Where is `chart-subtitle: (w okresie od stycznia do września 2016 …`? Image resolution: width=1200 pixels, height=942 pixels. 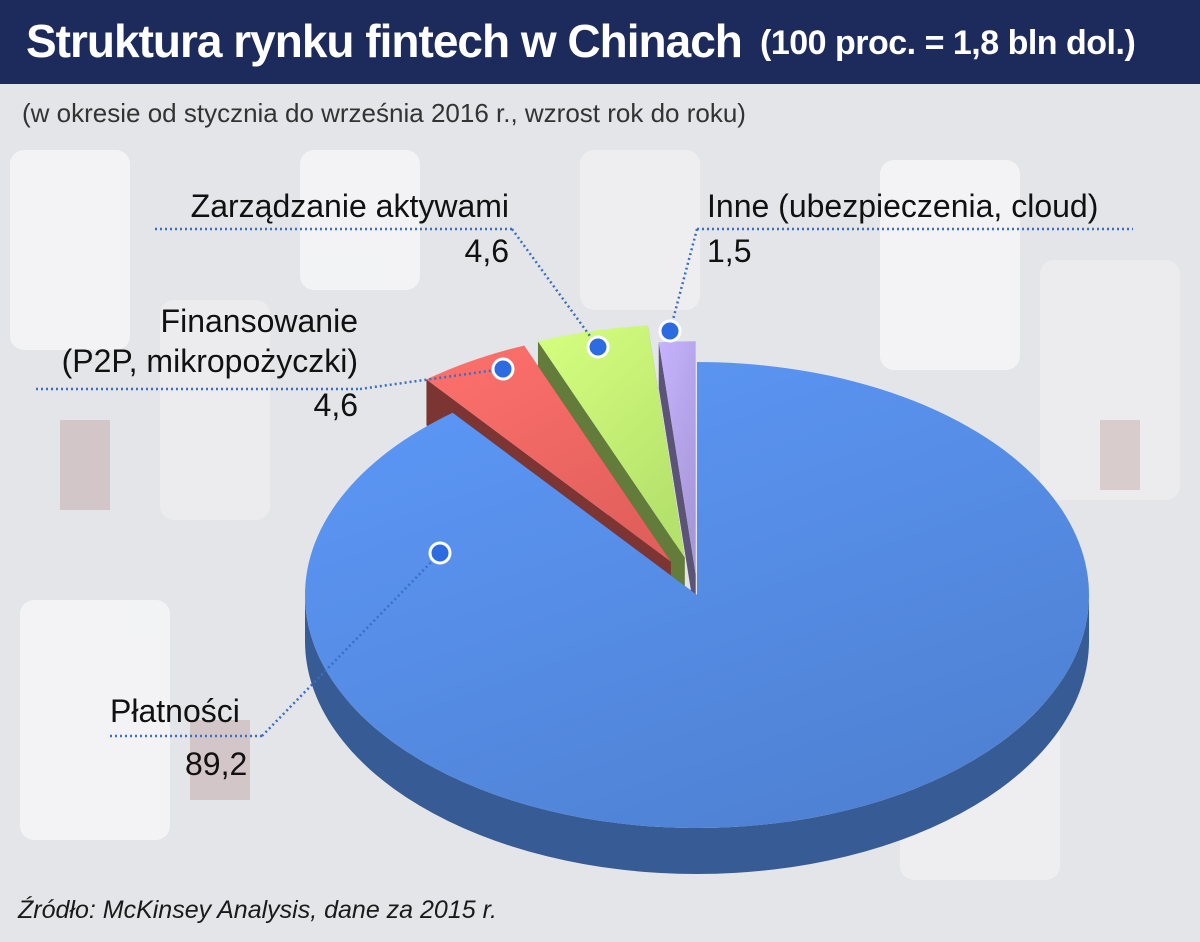 chart-subtitle: (w okresie od stycznia do września 2016 … is located at coordinates (384, 113).